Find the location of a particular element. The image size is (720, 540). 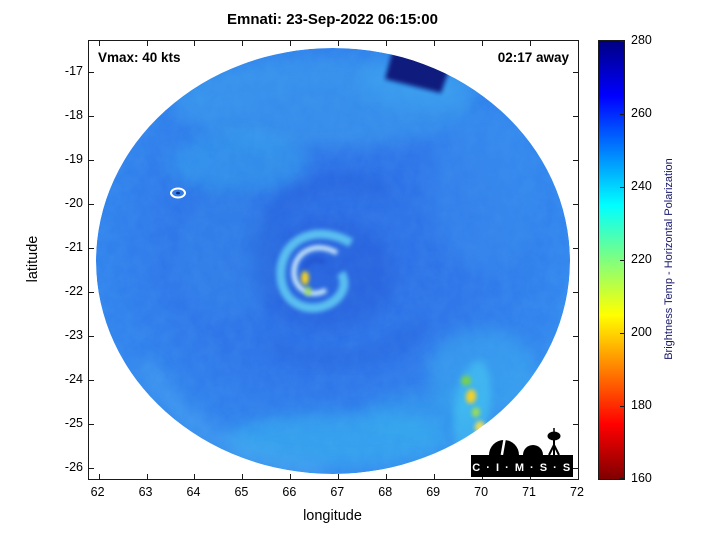

storm-eyewall-spiral is located at coordinates (315, 271).